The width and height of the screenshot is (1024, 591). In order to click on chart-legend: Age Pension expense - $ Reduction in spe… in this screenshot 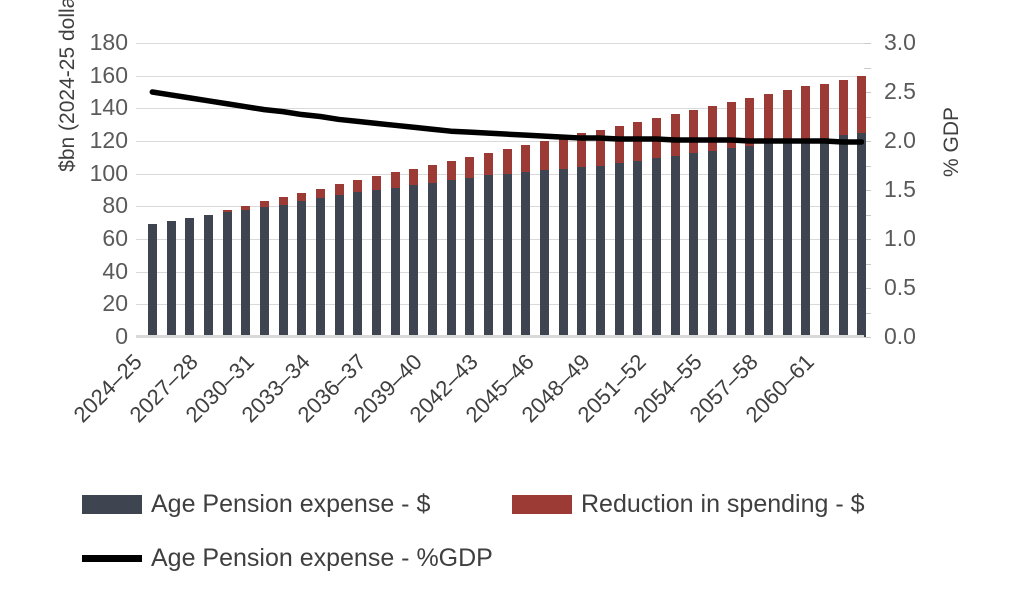, I will do `click(522, 531)`.